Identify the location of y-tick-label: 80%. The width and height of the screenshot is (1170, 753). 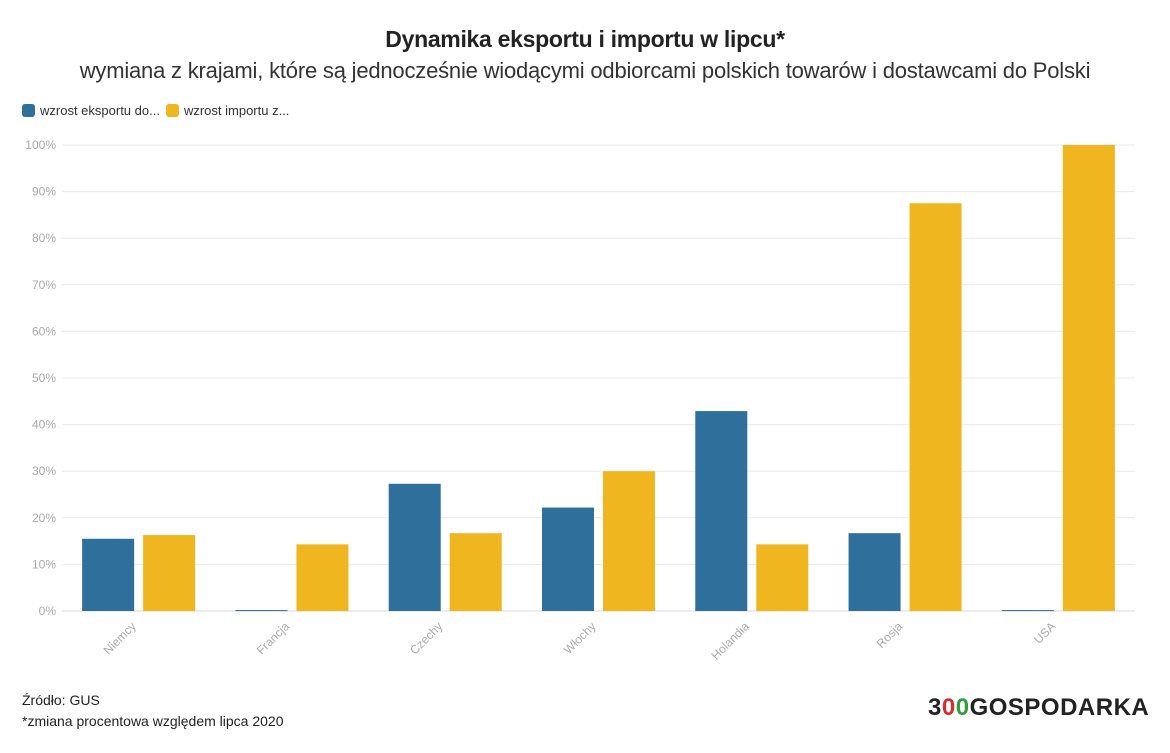
(44, 238).